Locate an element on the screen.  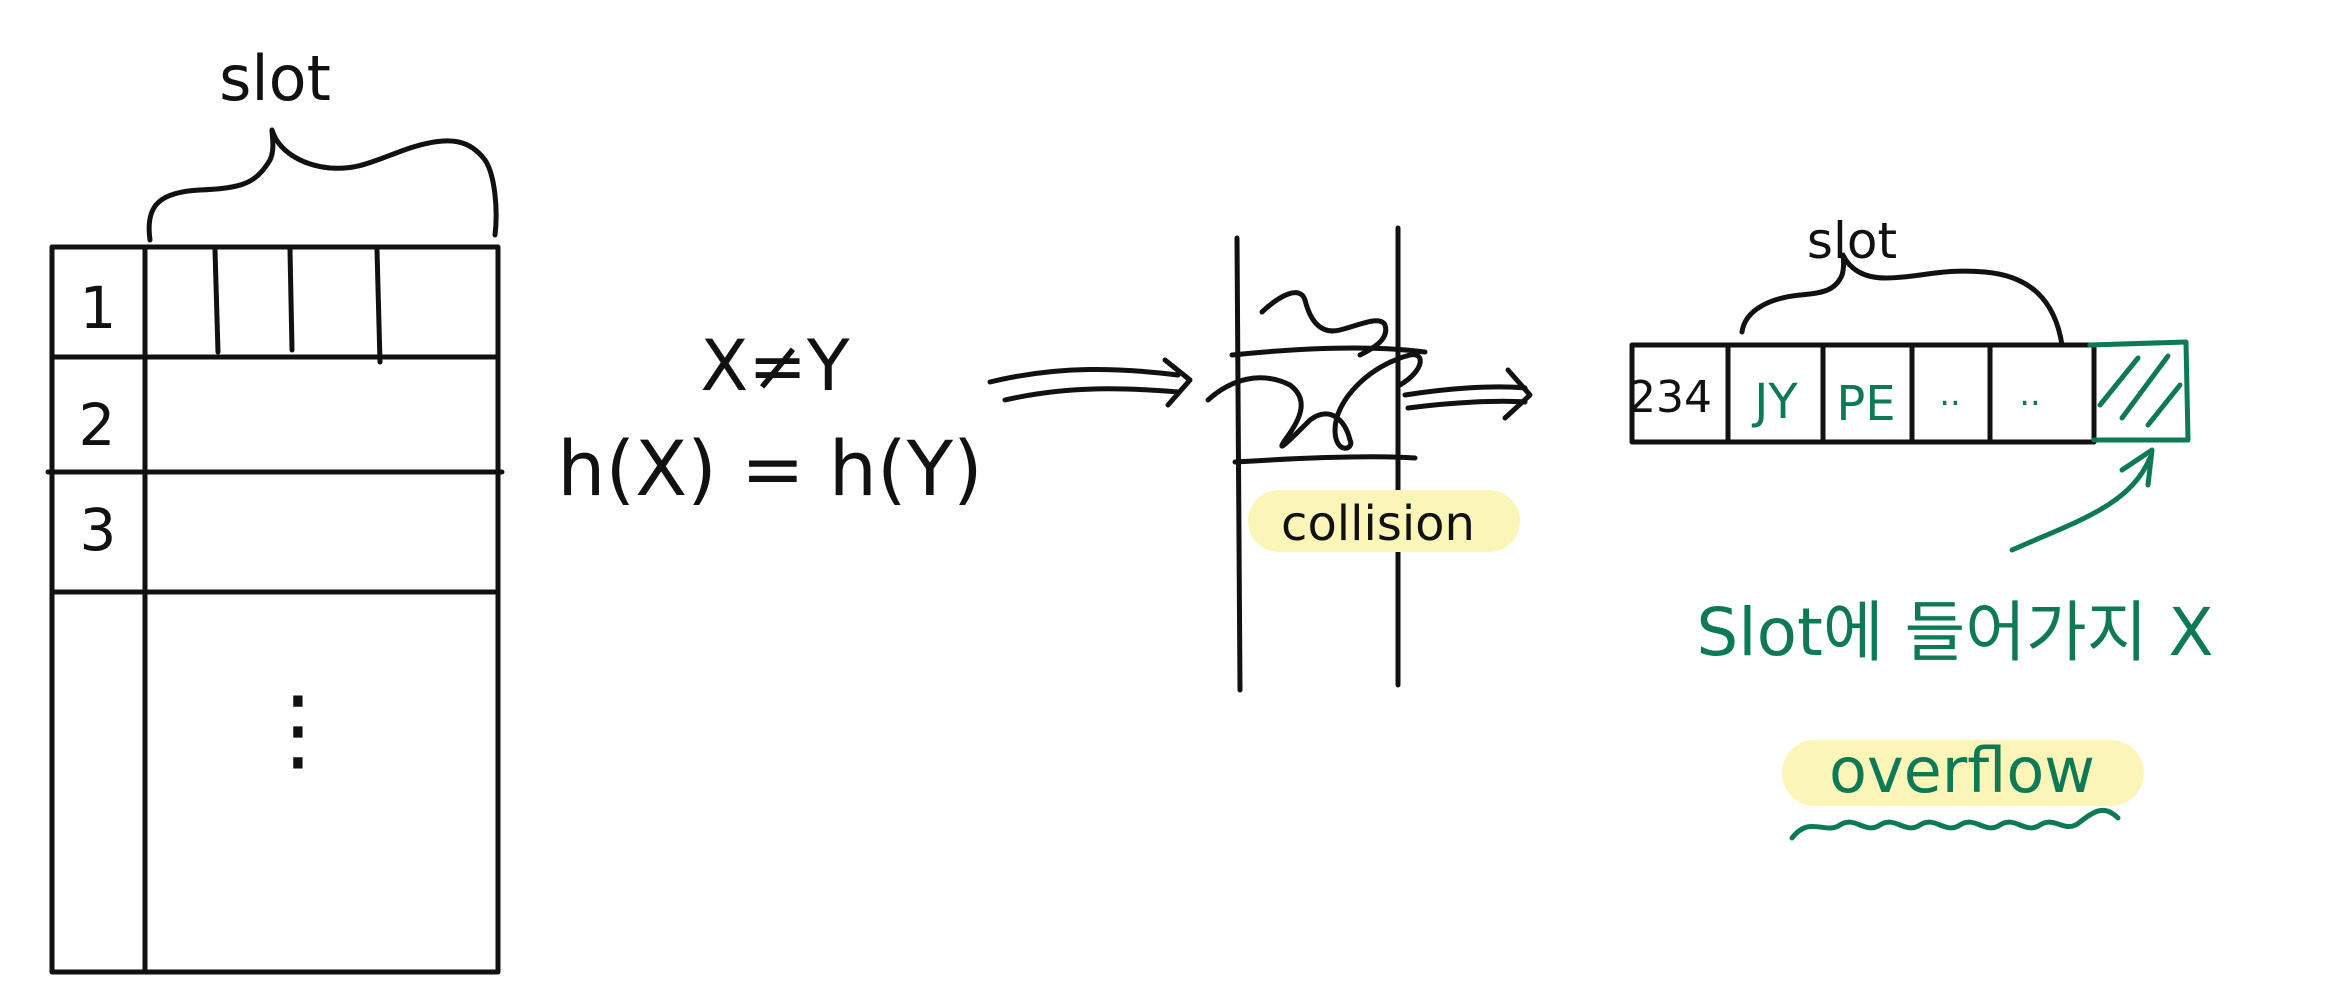
overflow-highlight is located at coordinates (1963, 773).